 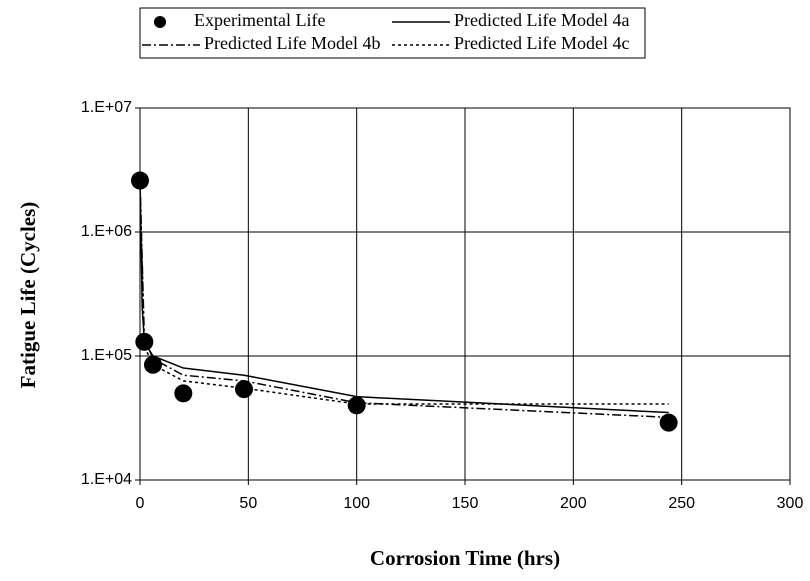 What do you see at coordinates (28, 295) in the screenshot?
I see `y-axis-title: Fatigue Life (Cycles)` at bounding box center [28, 295].